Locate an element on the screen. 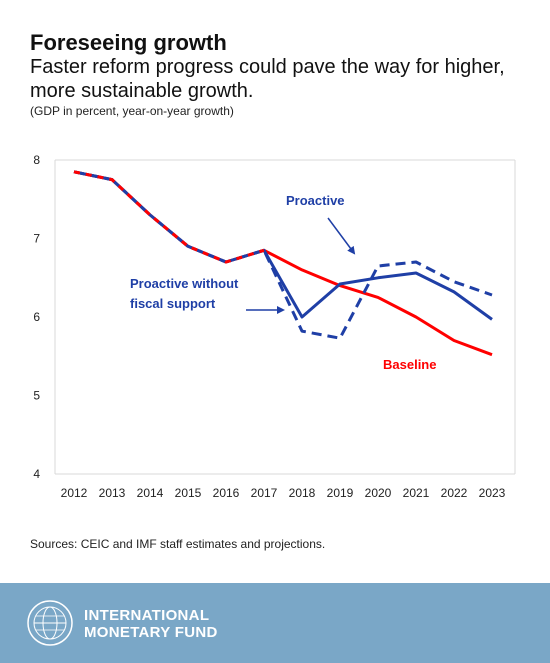 The height and width of the screenshot is (663, 550). y-tick-label: 6 is located at coordinates (36, 317).